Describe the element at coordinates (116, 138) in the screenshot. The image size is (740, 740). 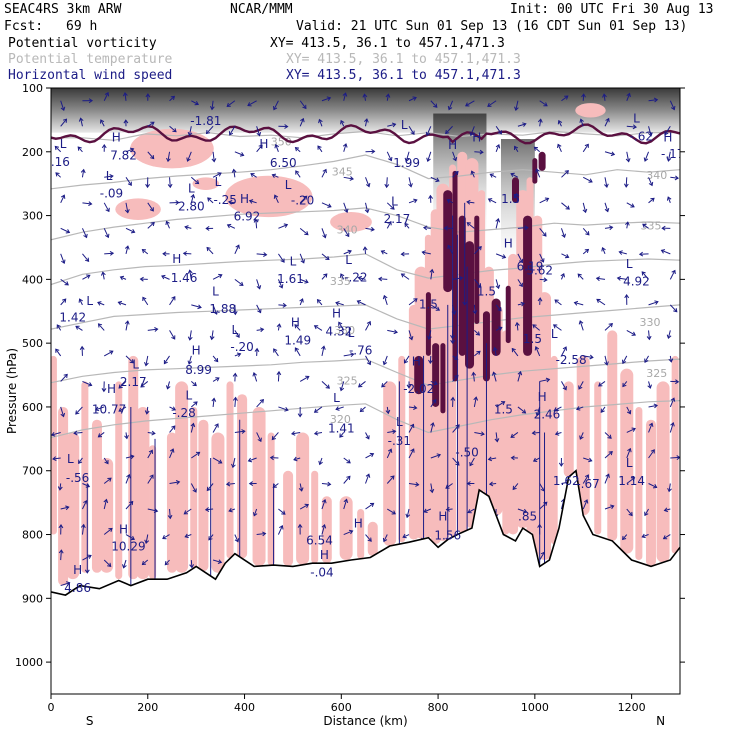
I see `pv-extremum-label: H` at that location.